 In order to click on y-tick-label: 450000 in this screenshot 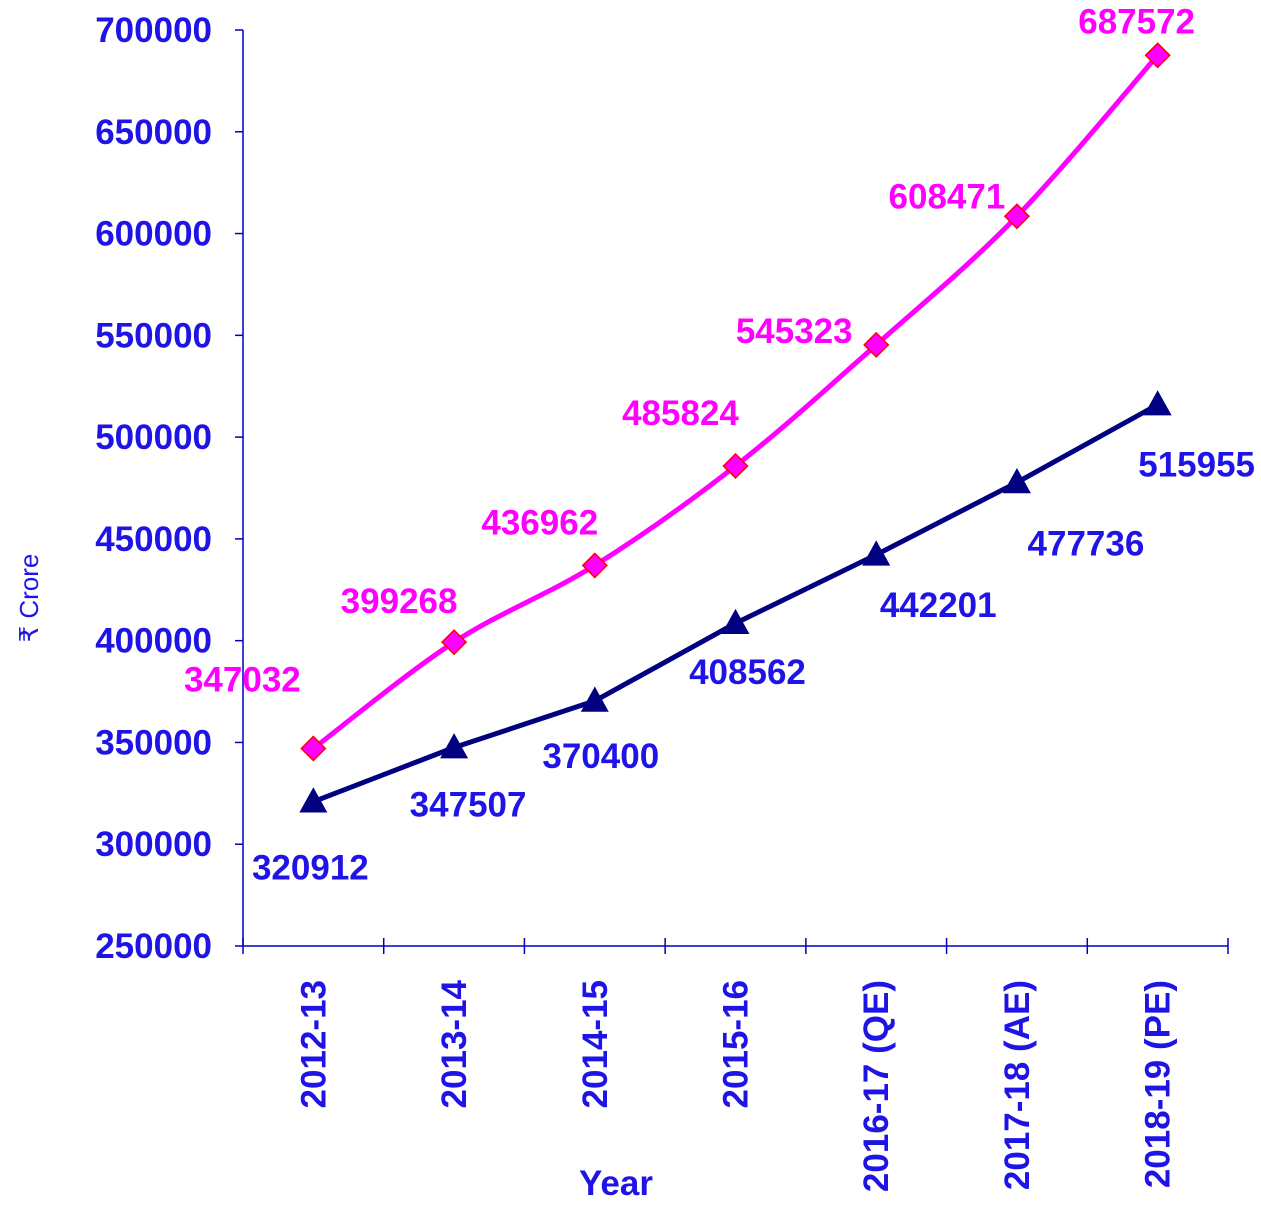, I will do `click(153, 539)`.